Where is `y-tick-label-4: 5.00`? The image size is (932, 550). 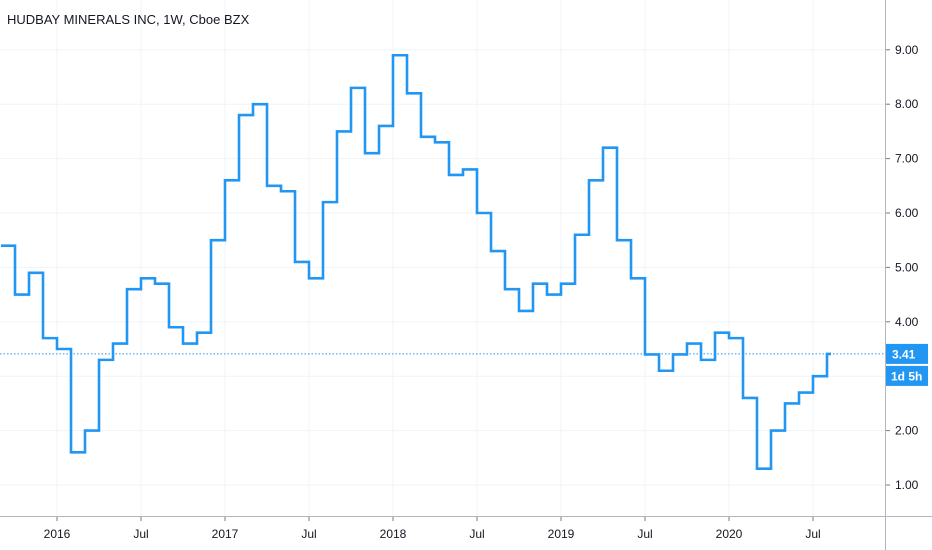
y-tick-label-4: 5.00 is located at coordinates (907, 267).